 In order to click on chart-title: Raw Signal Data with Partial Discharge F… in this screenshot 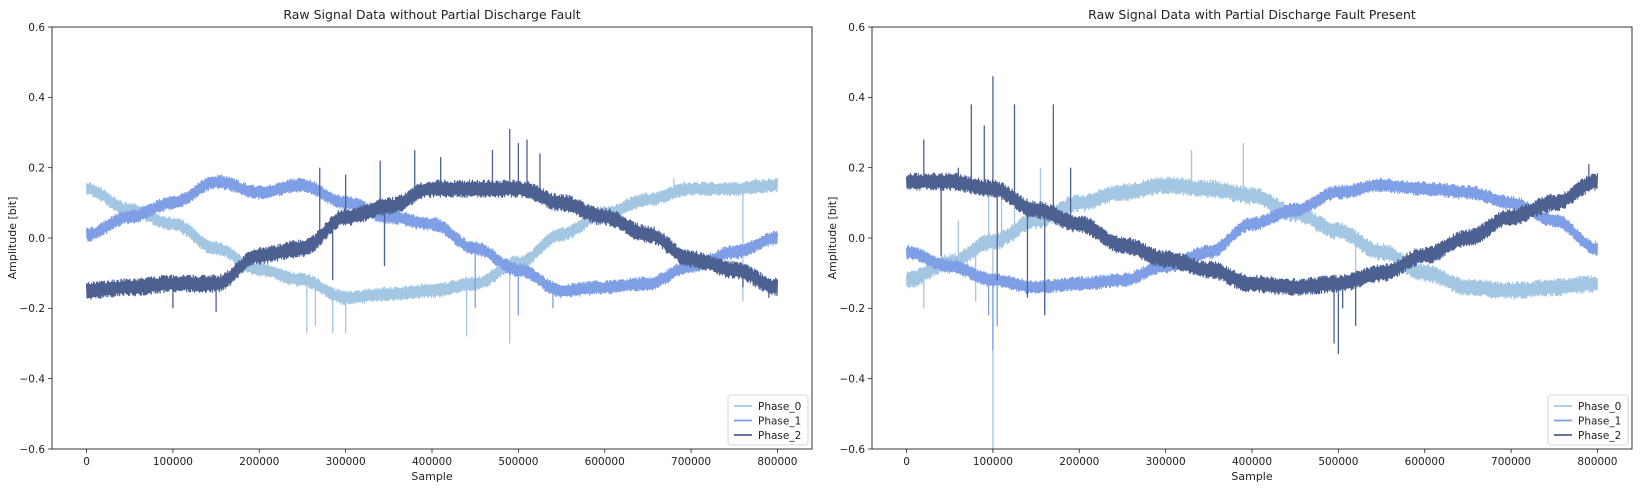, I will do `click(1252, 14)`.